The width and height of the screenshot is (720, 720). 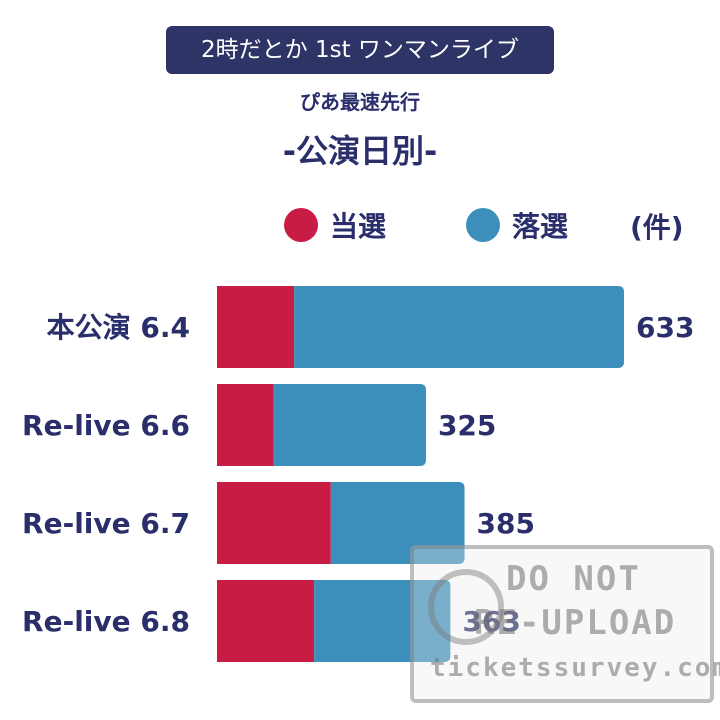 What do you see at coordinates (106, 523) in the screenshot?
I see `category-label: Re-live 6.7` at bounding box center [106, 523].